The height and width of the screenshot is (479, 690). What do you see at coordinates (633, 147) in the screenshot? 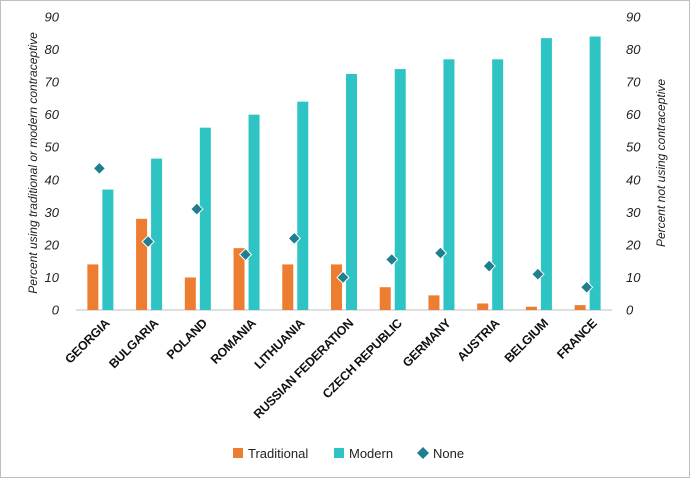
I see `y-tick-right: 50` at bounding box center [633, 147].